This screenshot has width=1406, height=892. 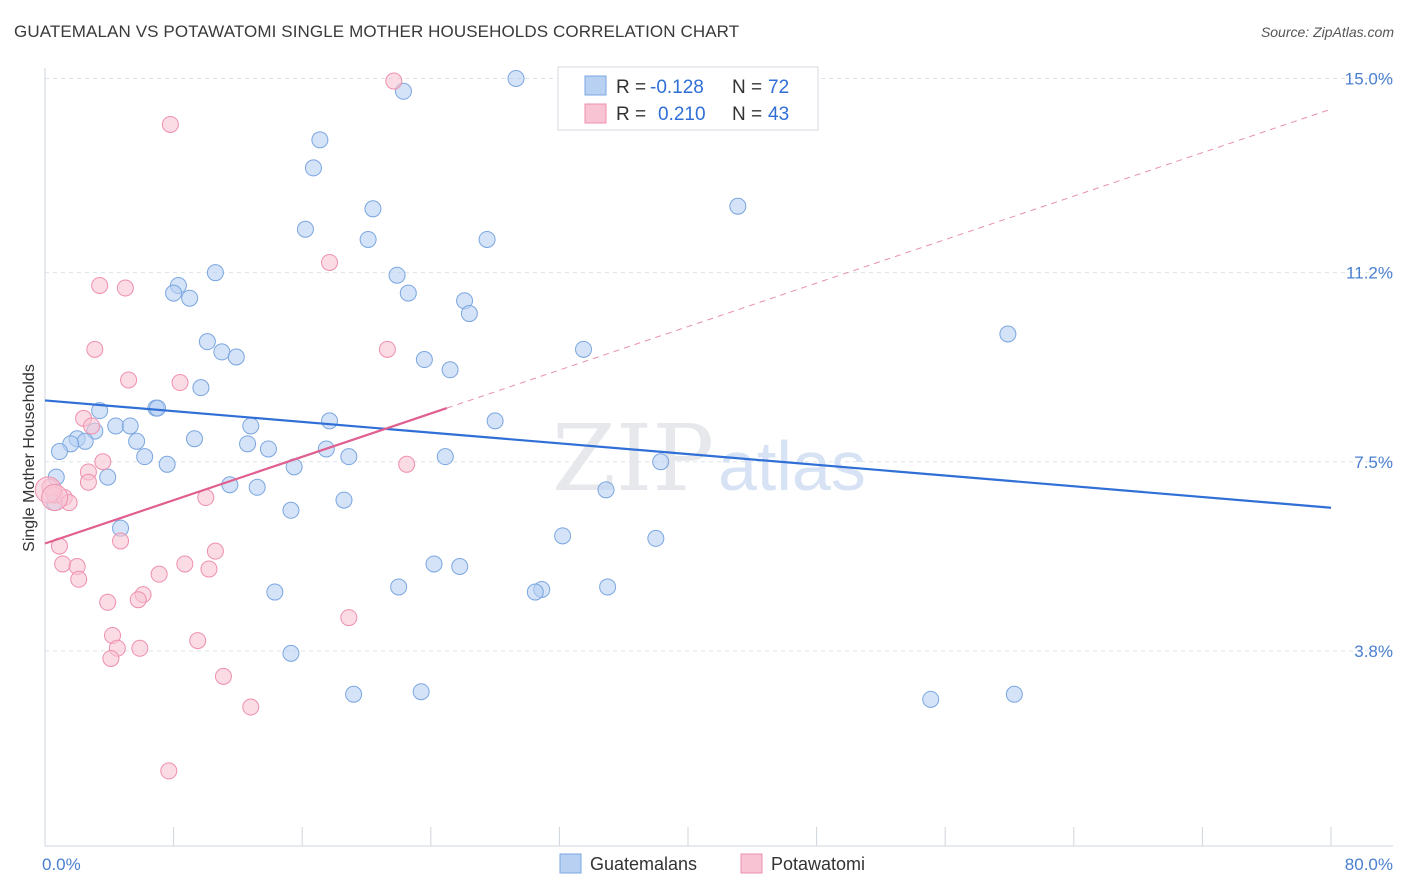 What do you see at coordinates (29, 458) in the screenshot?
I see `y-axis-label: Single Mother Households` at bounding box center [29, 458].